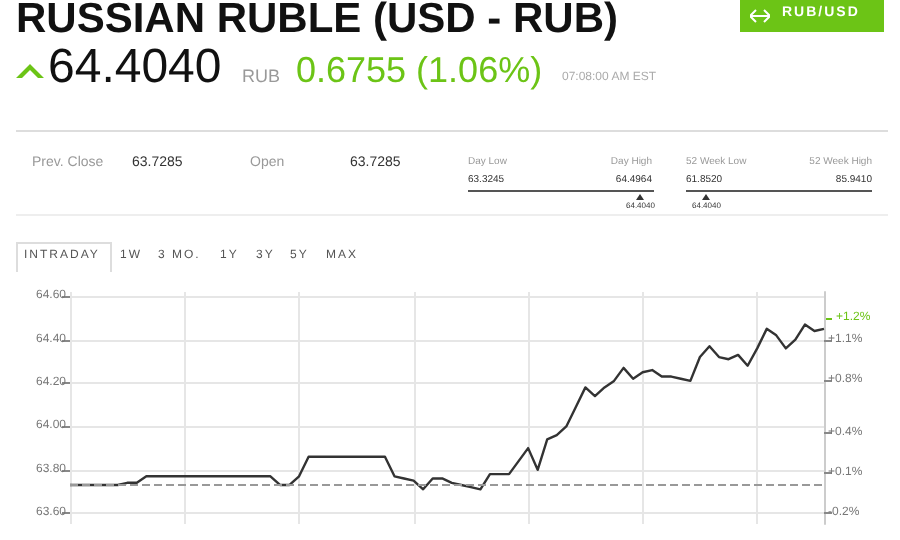  Describe the element at coordinates (261, 76) in the screenshot. I see `text: RUB` at that location.